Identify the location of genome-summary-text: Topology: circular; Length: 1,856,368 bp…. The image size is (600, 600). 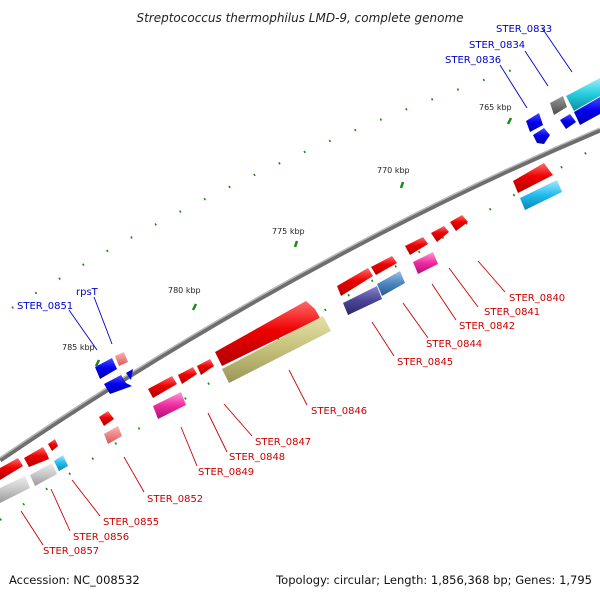
(434, 580).